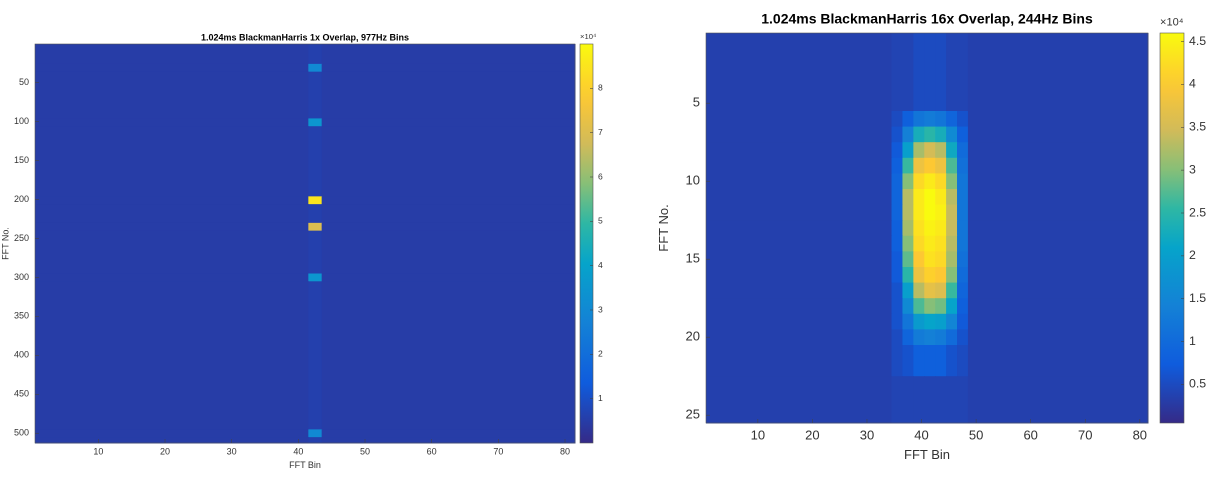 The height and width of the screenshot is (480, 1219). Describe the element at coordinates (21, 160) in the screenshot. I see `y-tick-label: 150` at that location.